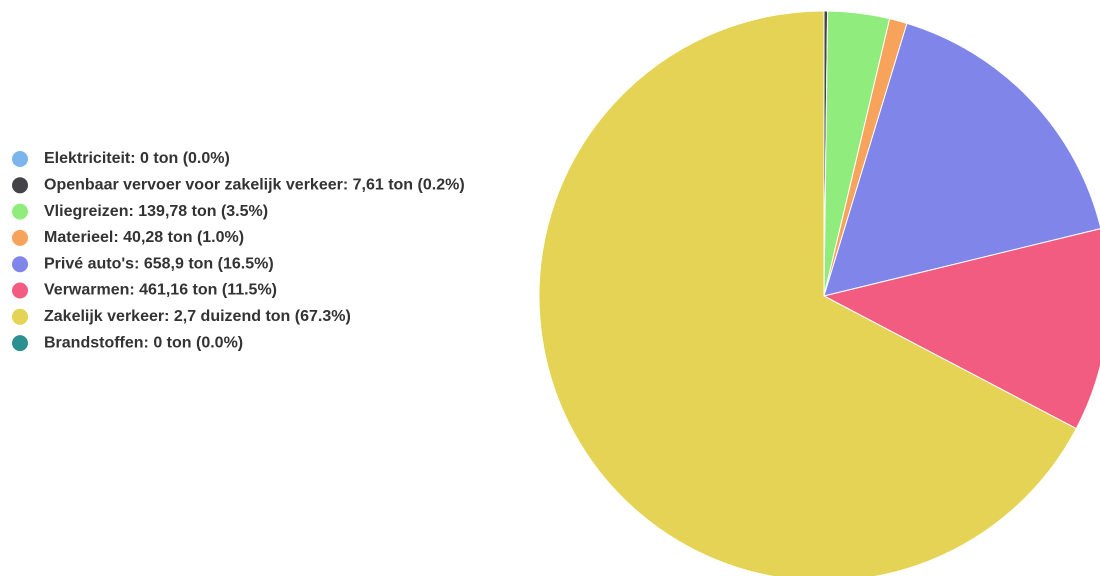 This screenshot has height=576, width=1100. What do you see at coordinates (143, 342) in the screenshot?
I see `legend-label: Brandstoffen: 0 ton (0.0%)` at bounding box center [143, 342].